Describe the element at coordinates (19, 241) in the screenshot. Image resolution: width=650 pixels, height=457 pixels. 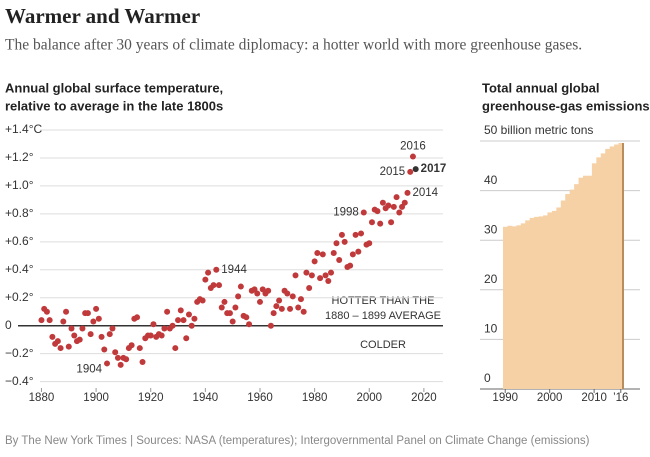
I see `y-tick-label: +0.6°` at that location.